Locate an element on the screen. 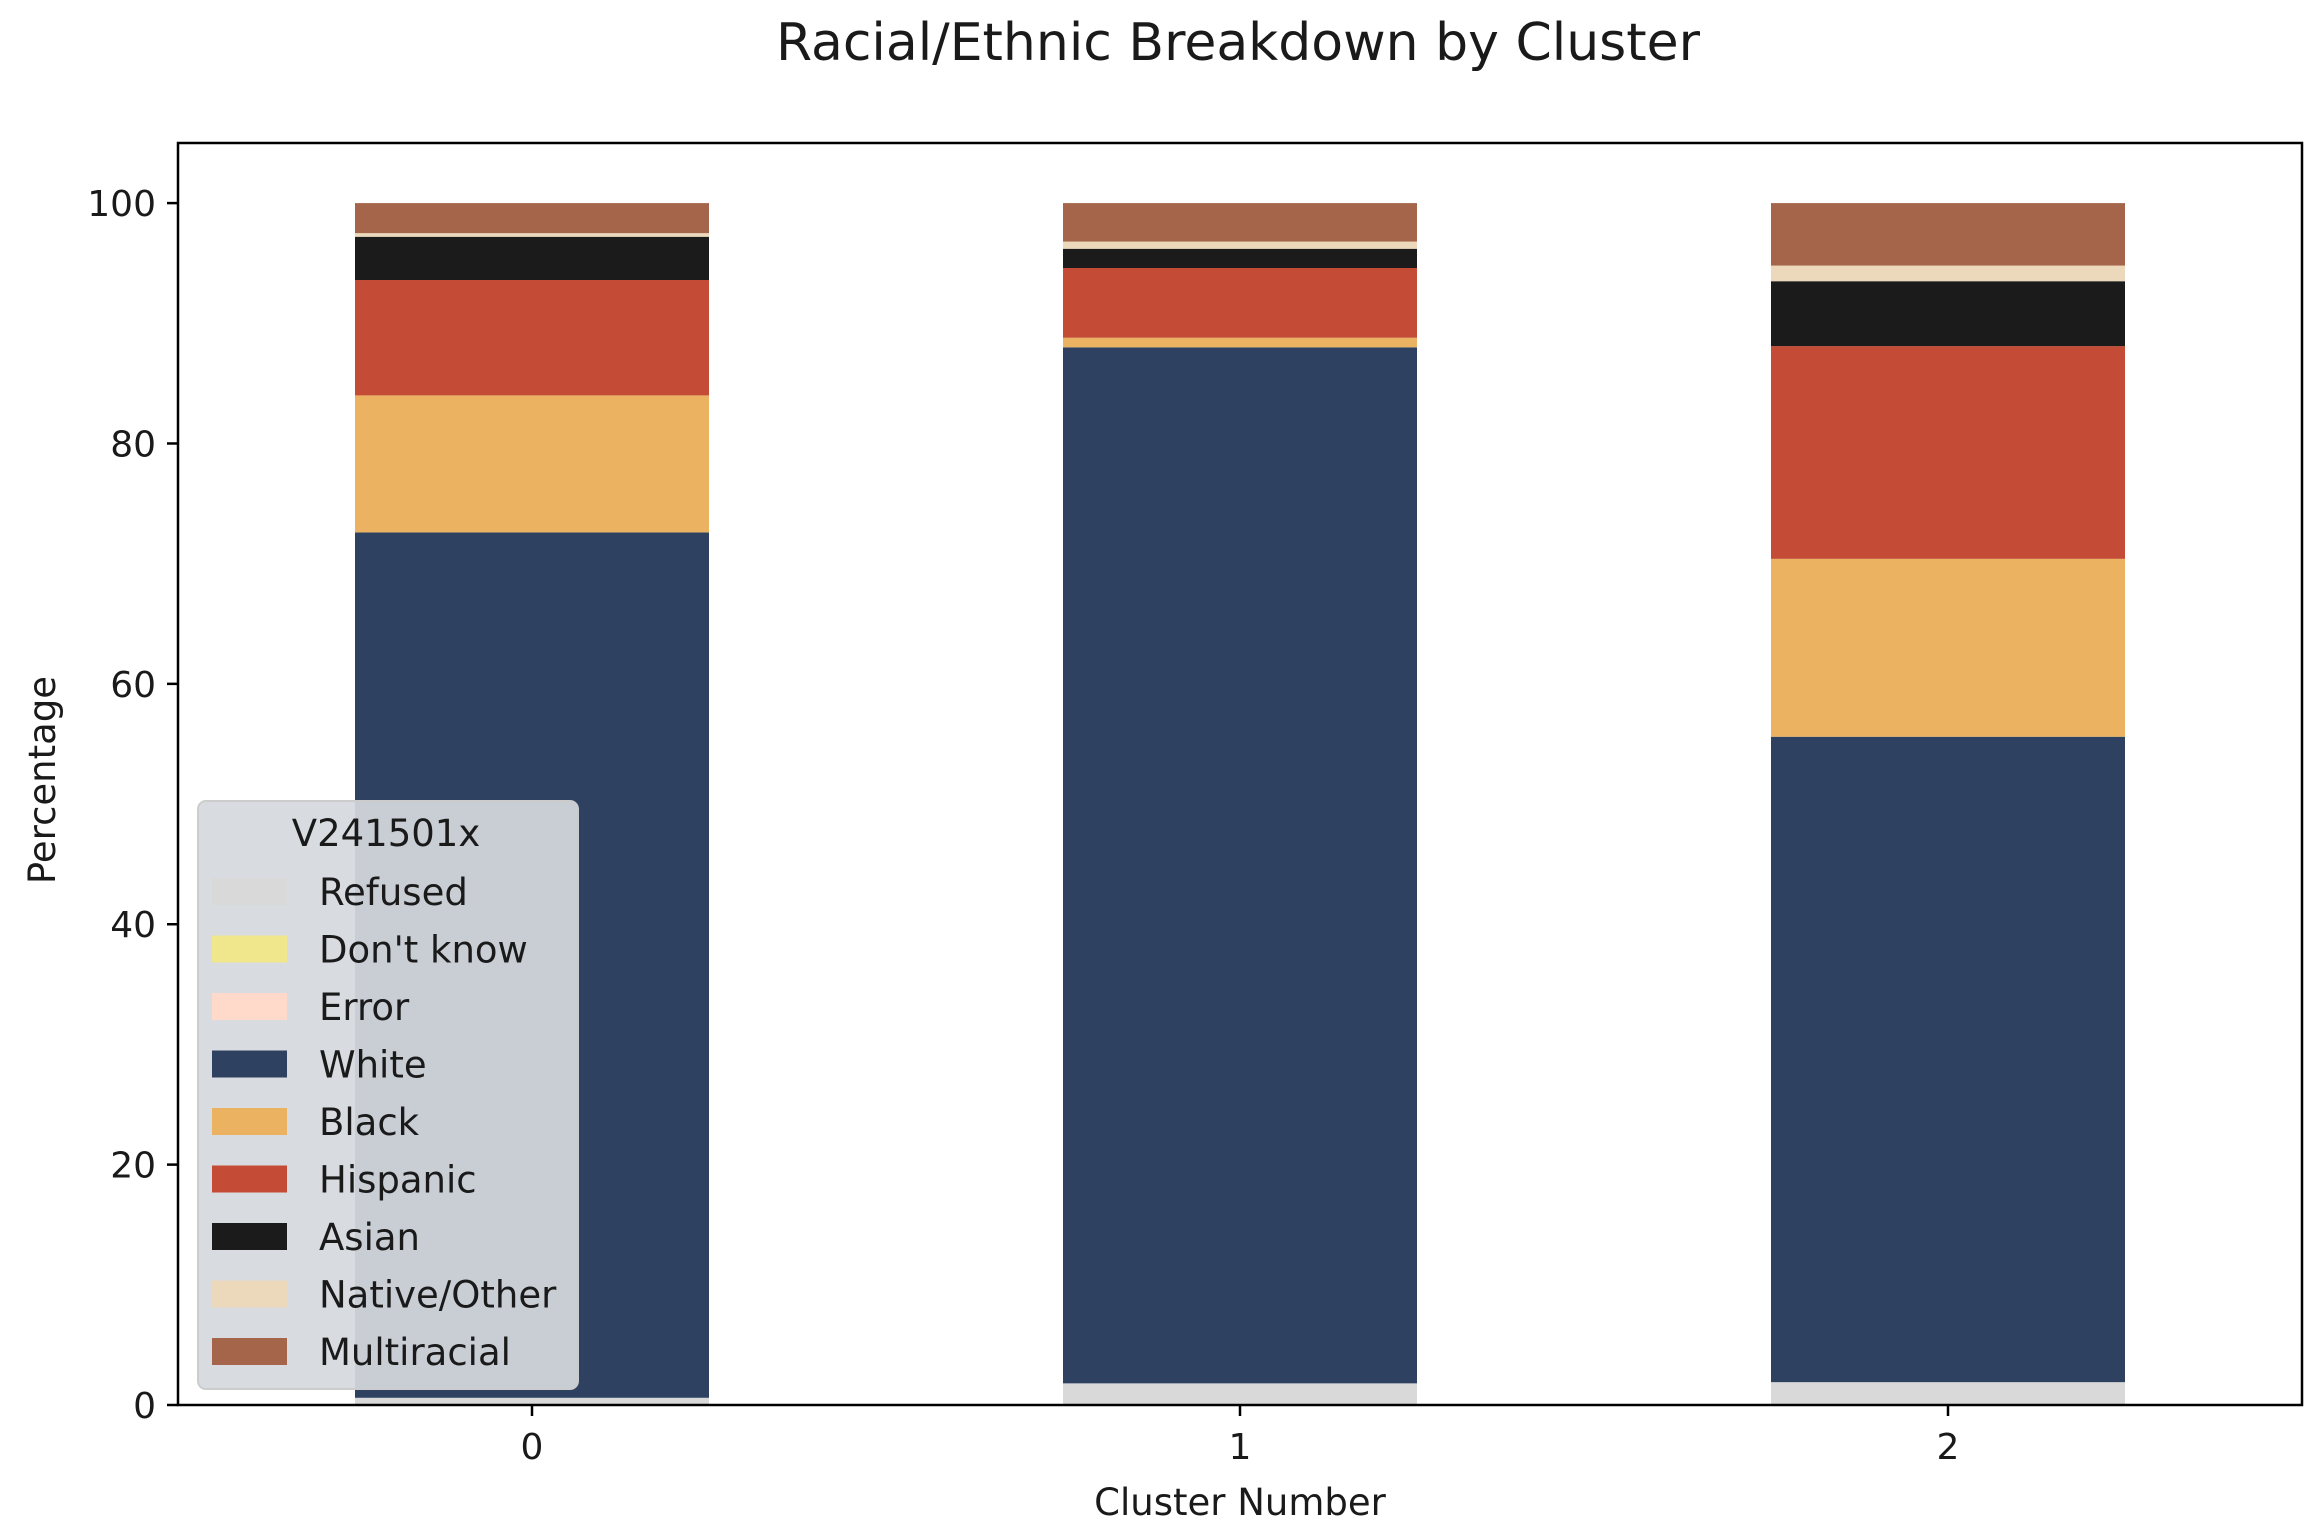  y-tick-label: 0 is located at coordinates (144, 1406).